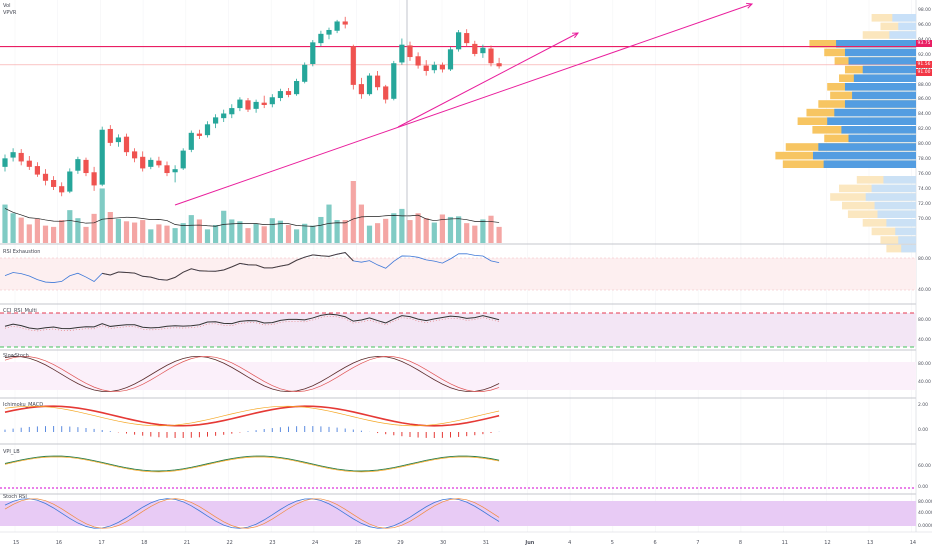 The image size is (932, 555). I want to click on pane-tick-label: 40.00, so click(924, 340).